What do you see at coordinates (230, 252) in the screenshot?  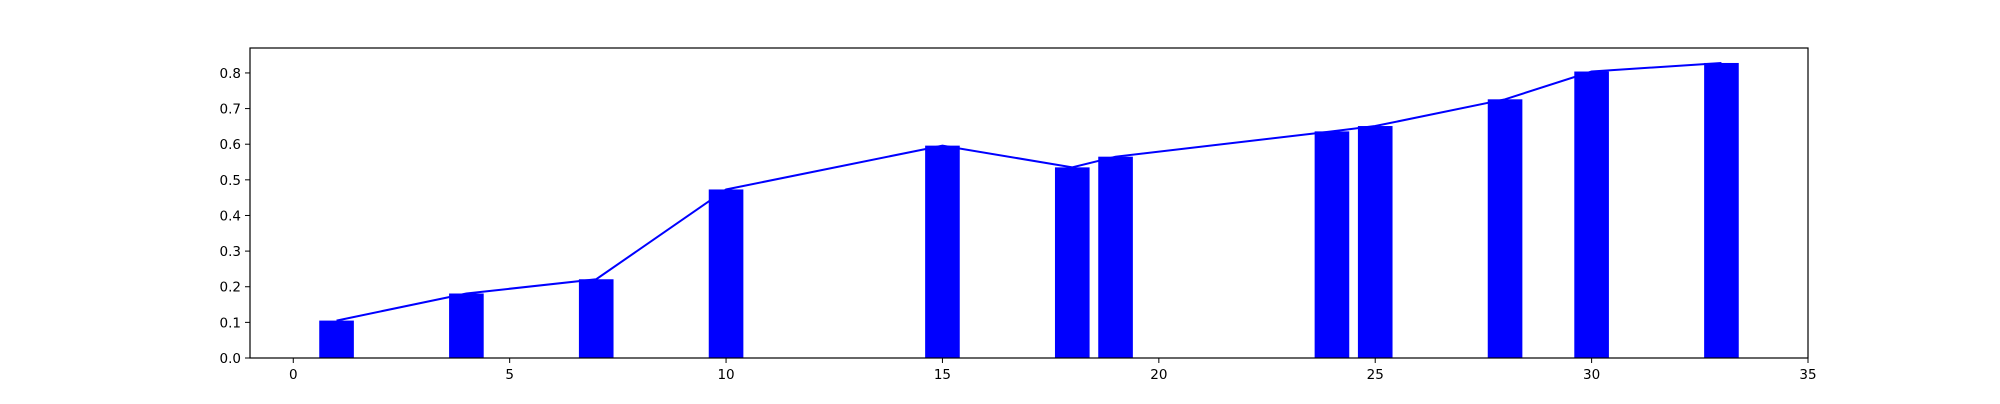 I see `y-tick-label-3: 0.3` at bounding box center [230, 252].